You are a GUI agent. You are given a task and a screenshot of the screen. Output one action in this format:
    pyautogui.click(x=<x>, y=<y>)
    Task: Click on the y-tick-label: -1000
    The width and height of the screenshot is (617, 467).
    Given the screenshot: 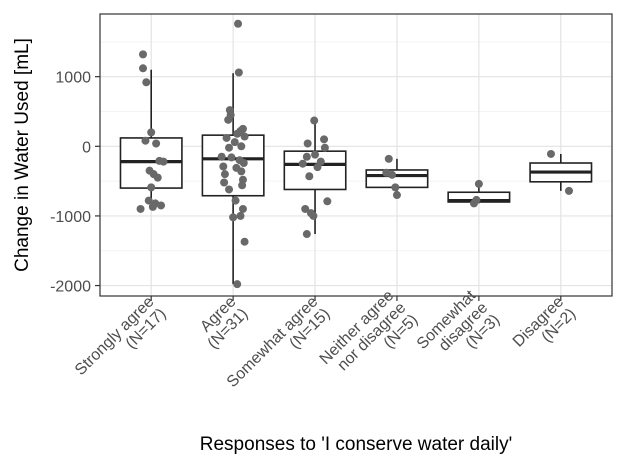 What is the action you would take?
    pyautogui.click(x=70, y=217)
    